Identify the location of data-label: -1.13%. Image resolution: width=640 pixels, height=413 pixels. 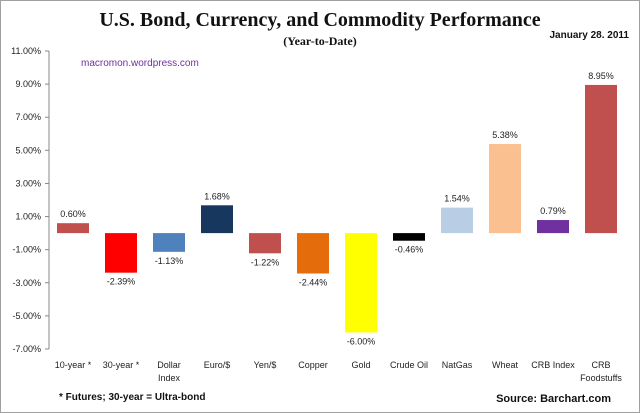
(169, 261).